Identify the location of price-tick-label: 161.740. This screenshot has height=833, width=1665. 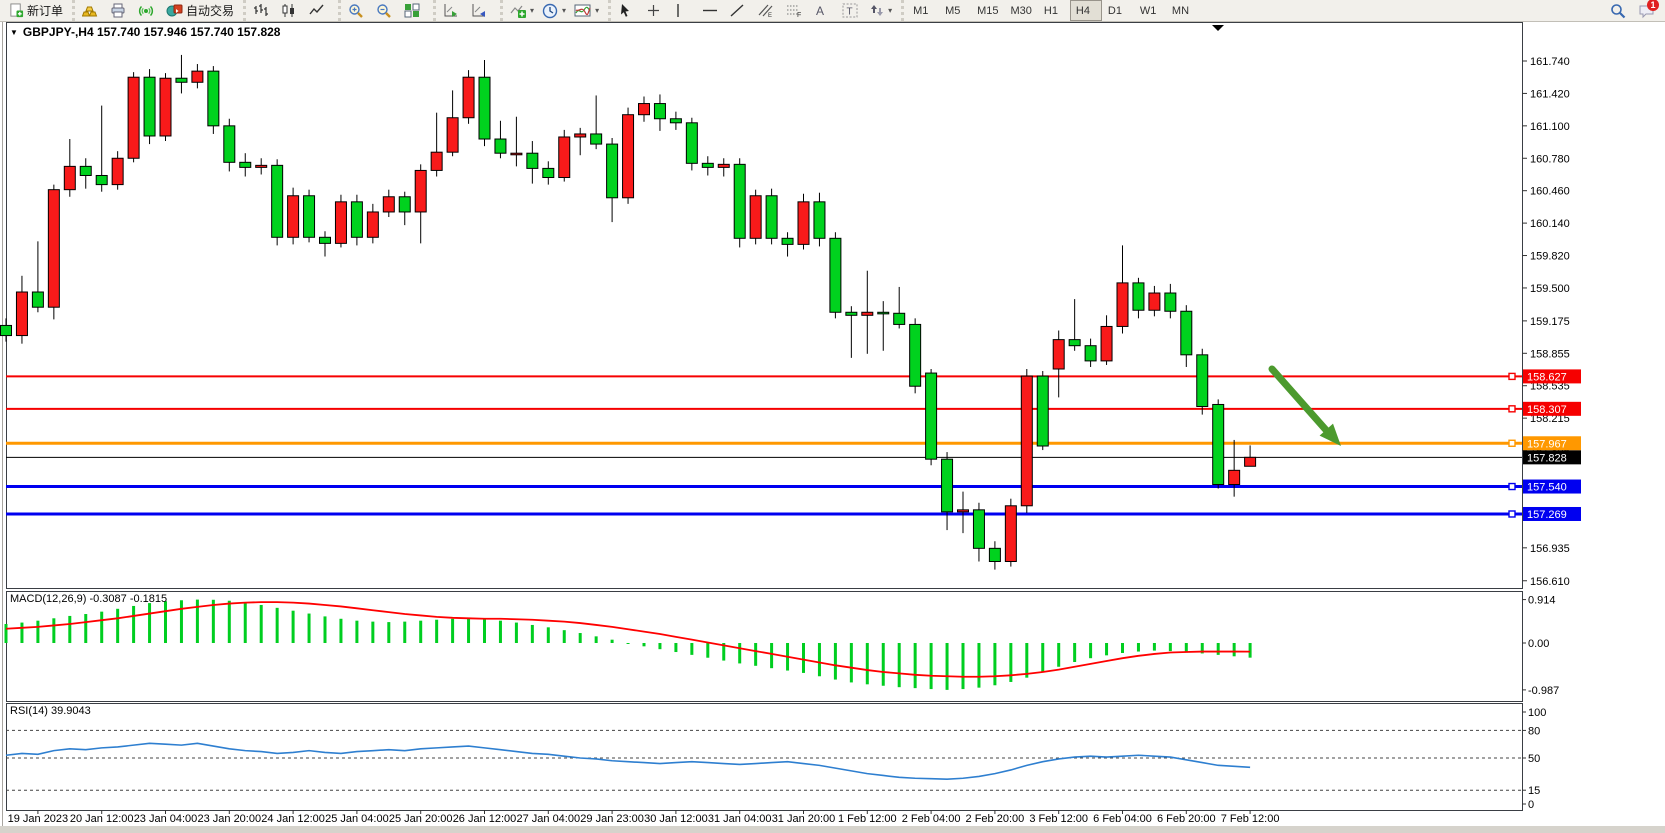
(1550, 62).